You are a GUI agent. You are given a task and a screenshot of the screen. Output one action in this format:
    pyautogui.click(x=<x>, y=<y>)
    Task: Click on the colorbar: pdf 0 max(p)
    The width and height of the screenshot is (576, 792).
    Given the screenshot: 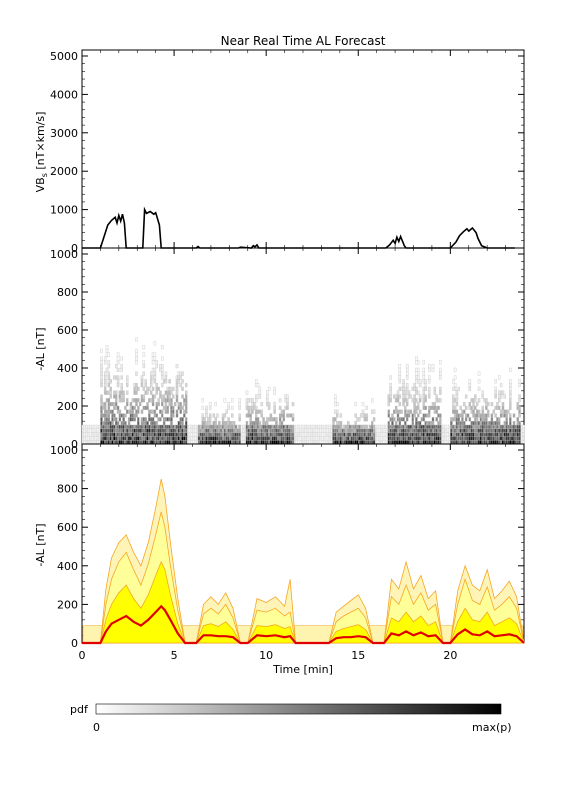 What is the action you would take?
    pyautogui.click(x=291, y=718)
    